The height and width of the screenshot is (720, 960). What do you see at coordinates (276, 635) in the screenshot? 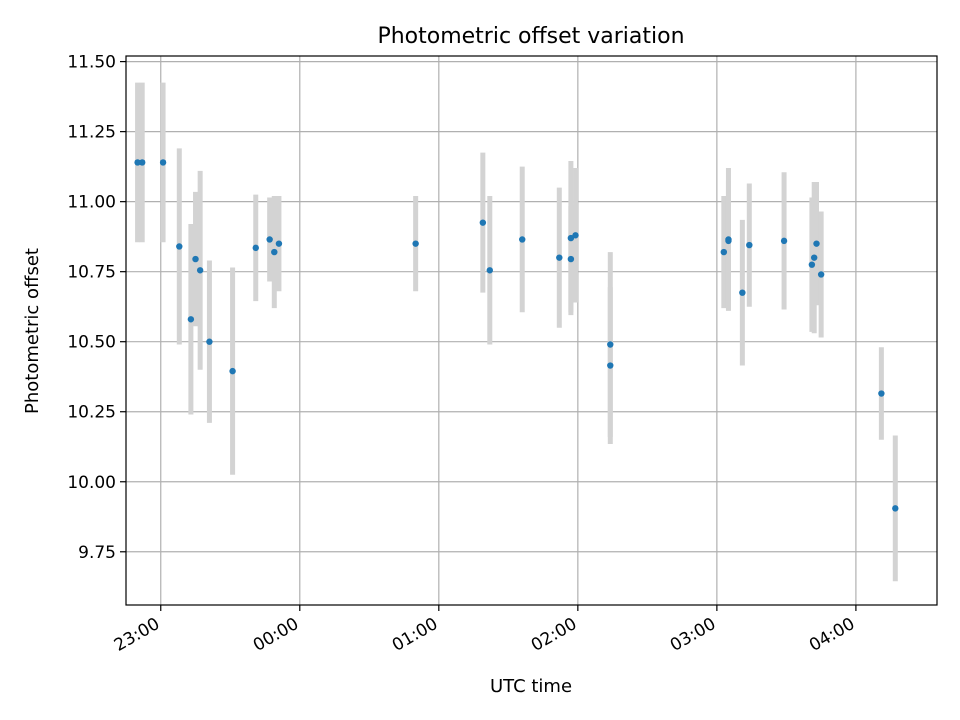
I see `x-tick-label: 00:00` at bounding box center [276, 635].